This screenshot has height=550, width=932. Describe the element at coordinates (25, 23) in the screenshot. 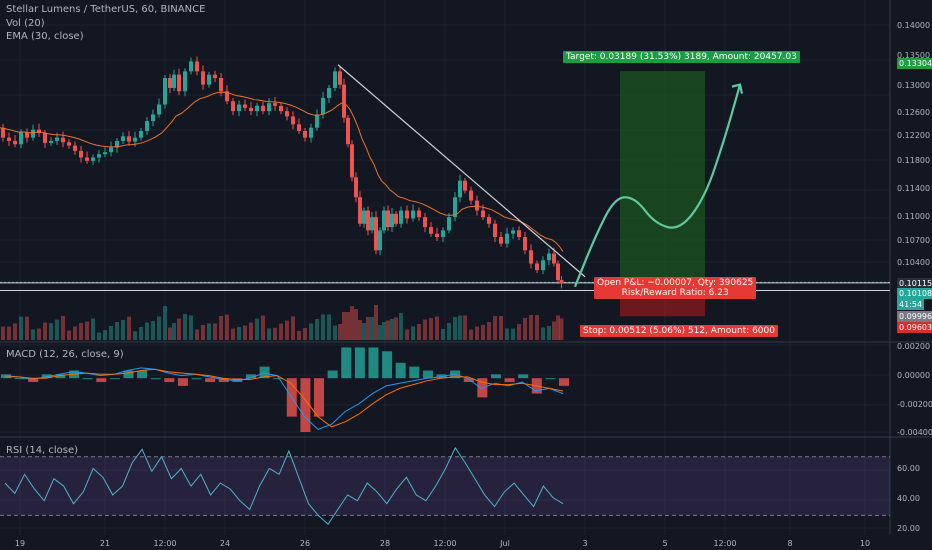

I see `volume-legend: Vol (20)` at that location.